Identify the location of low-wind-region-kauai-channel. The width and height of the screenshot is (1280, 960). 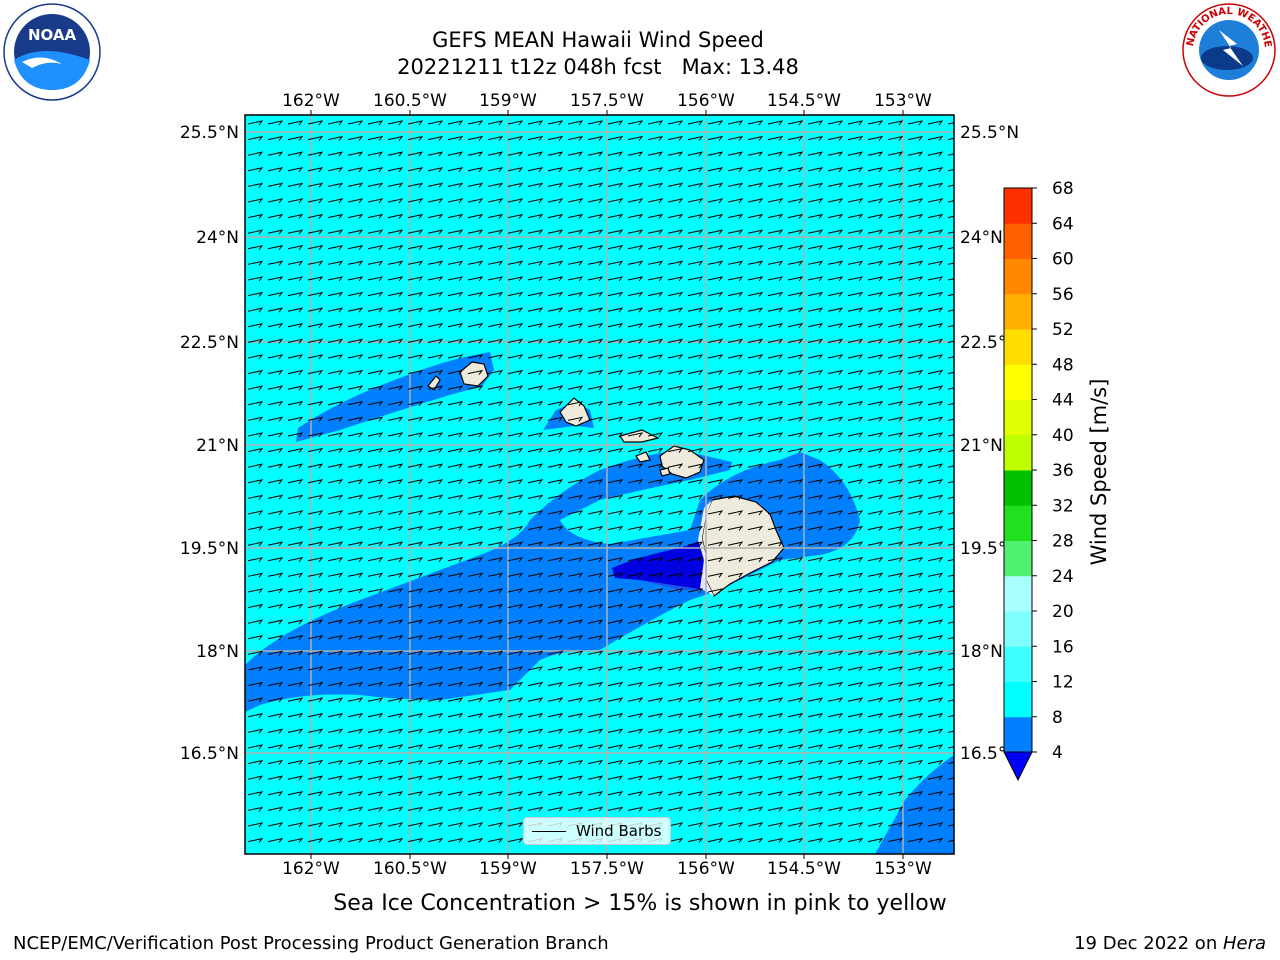
(395, 397).